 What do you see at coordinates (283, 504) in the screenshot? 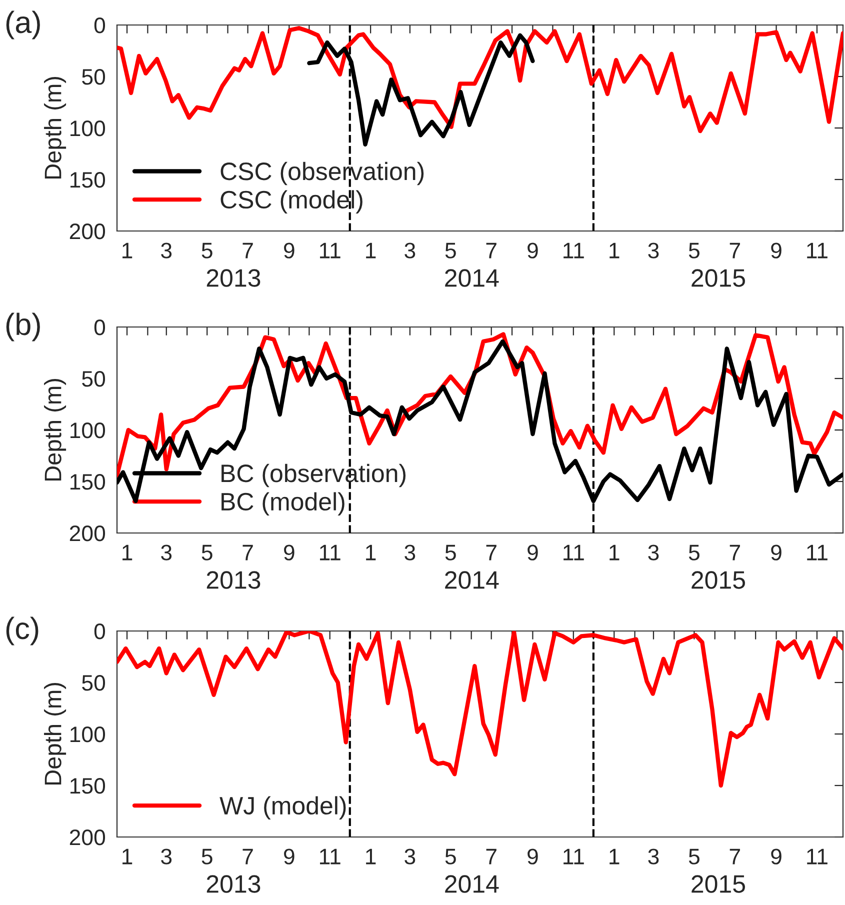
I see `legend-label: BC (model)` at bounding box center [283, 504].